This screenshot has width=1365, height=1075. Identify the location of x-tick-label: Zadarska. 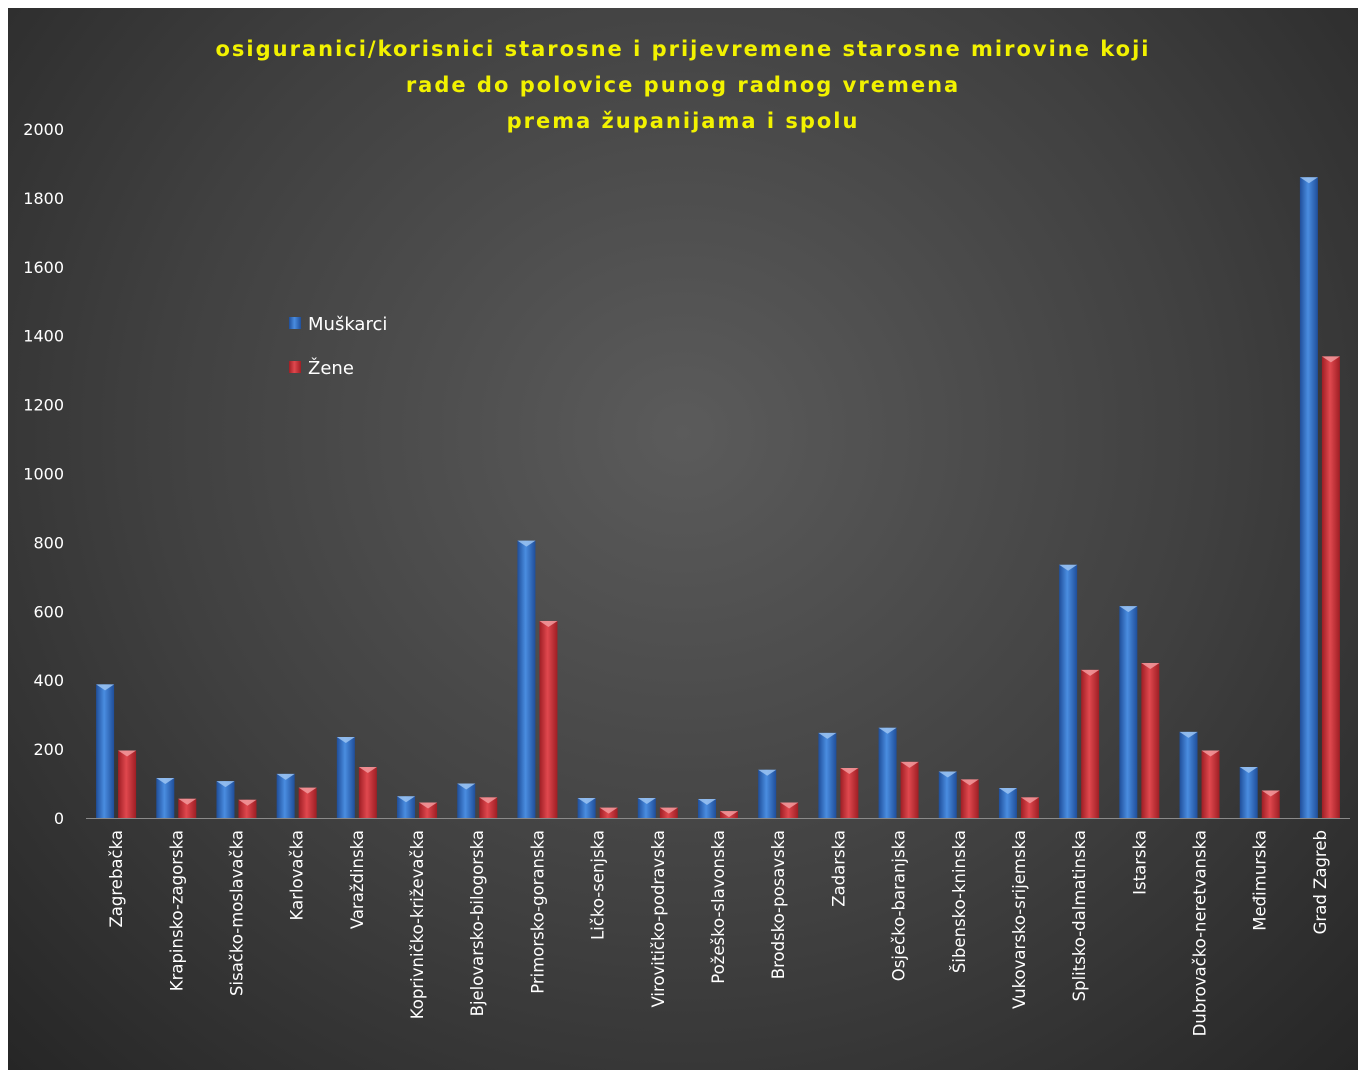
(838, 868).